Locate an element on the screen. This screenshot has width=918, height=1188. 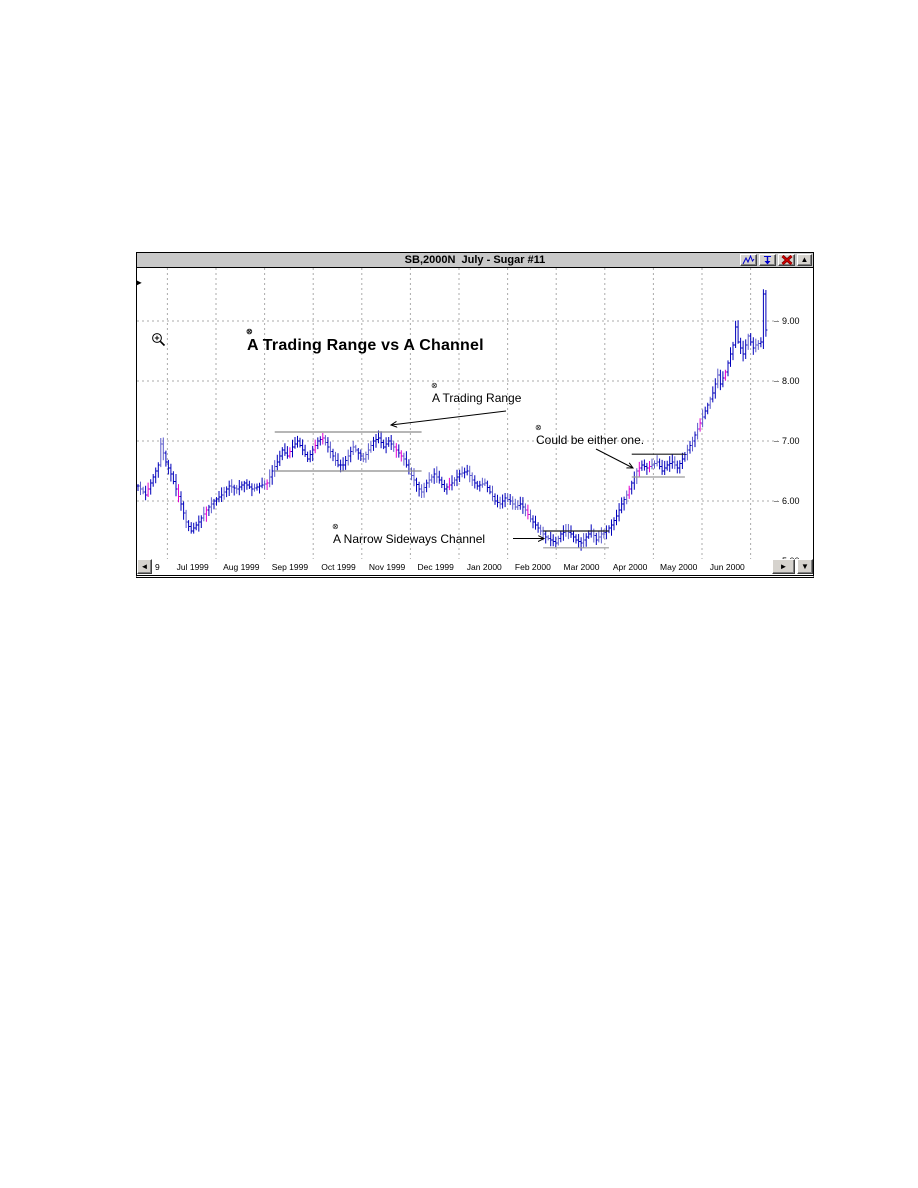
delete-button is located at coordinates (786, 260).